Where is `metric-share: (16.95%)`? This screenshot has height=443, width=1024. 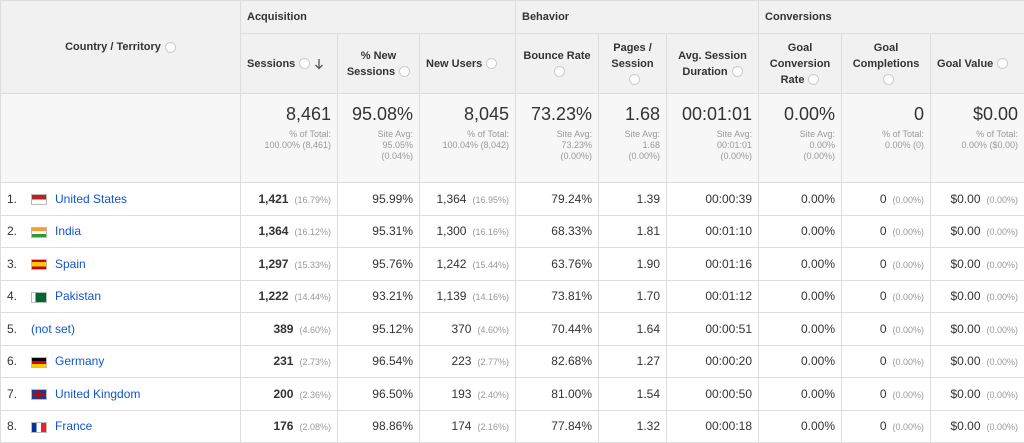 metric-share: (16.95%) is located at coordinates (490, 200).